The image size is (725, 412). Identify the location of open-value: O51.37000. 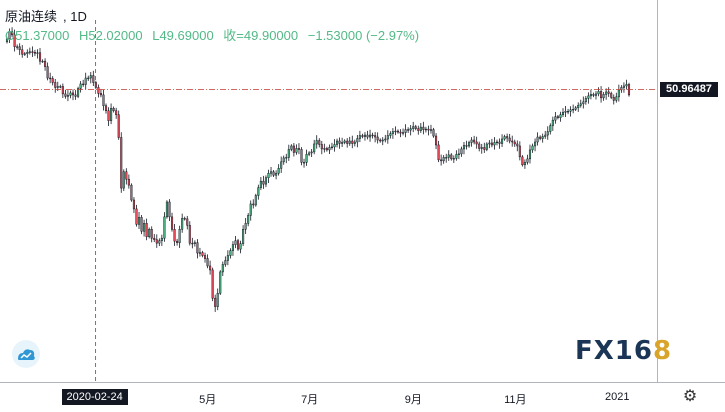
(37, 35).